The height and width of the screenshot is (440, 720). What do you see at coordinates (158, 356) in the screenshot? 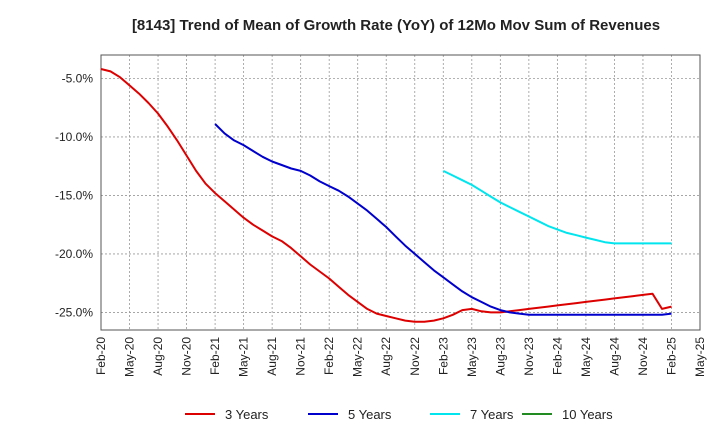
I see `x-tick-label: Aug-20` at bounding box center [158, 356].